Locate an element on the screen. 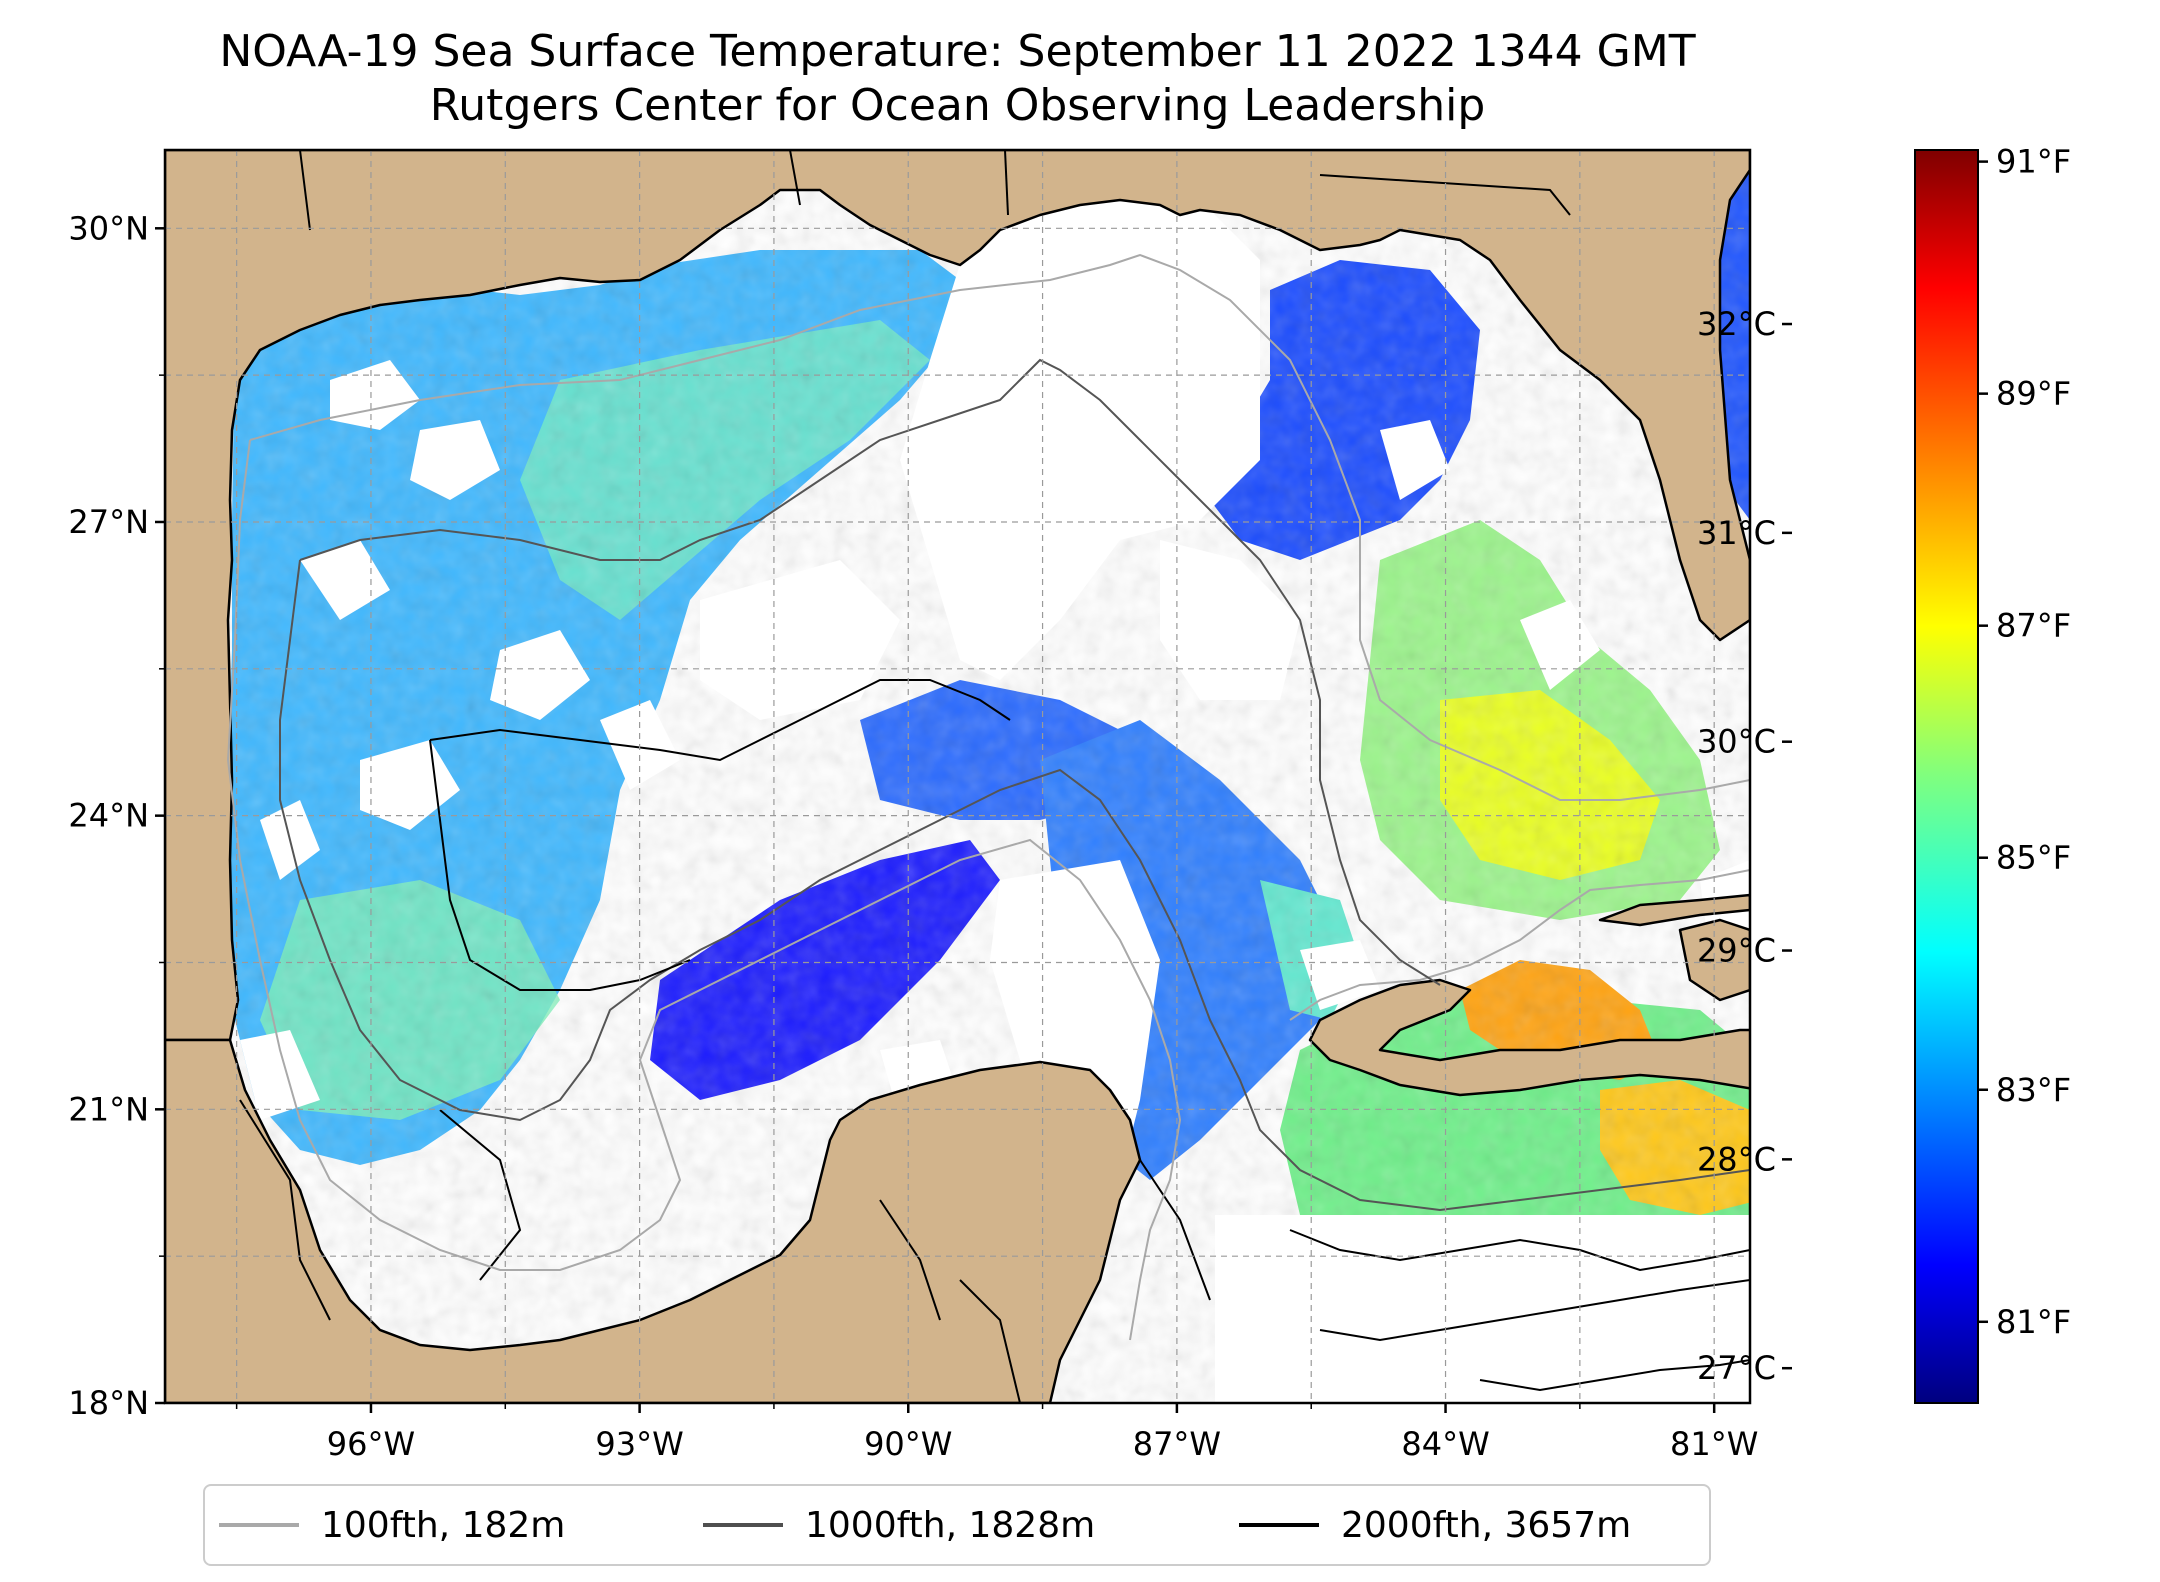  legend-line-1000fth is located at coordinates (743, 1525).